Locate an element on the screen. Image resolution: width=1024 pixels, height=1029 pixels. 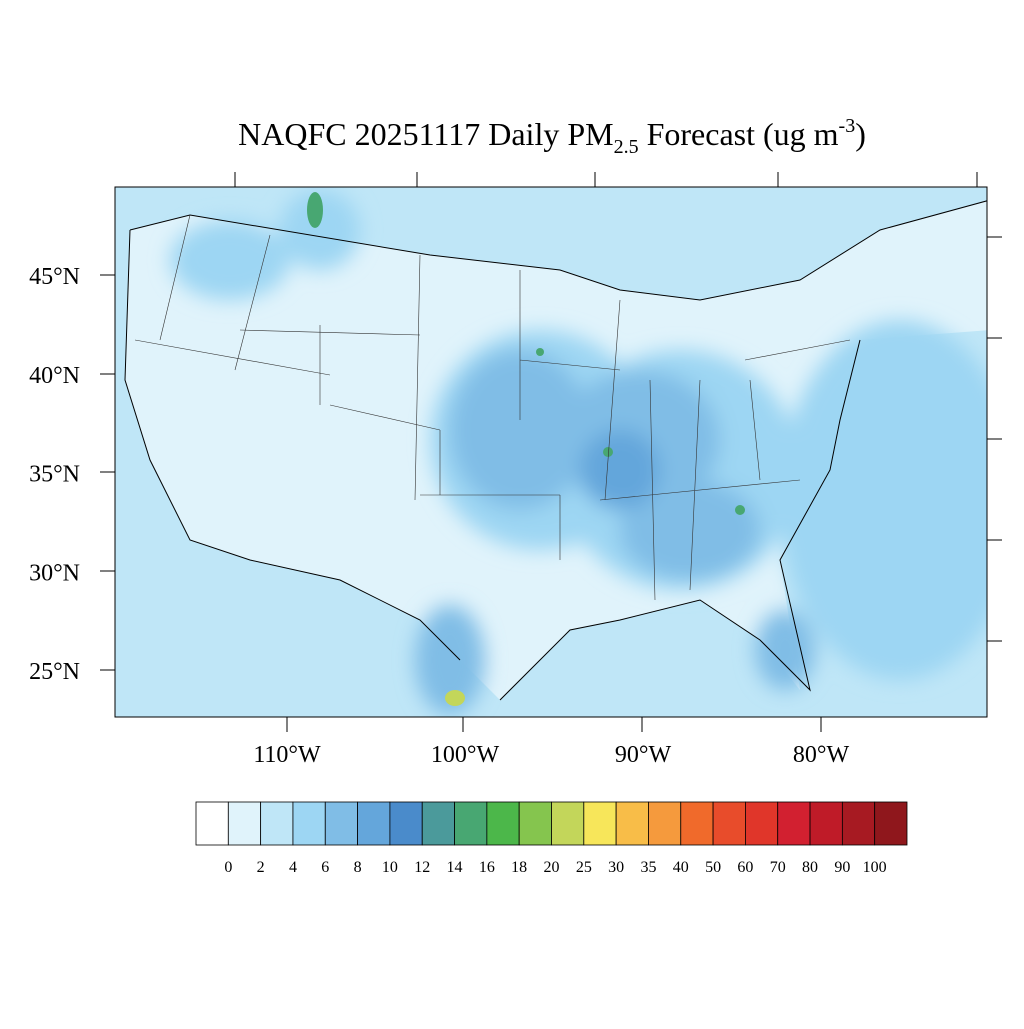
title-end: ) is located at coordinates (860, 134).